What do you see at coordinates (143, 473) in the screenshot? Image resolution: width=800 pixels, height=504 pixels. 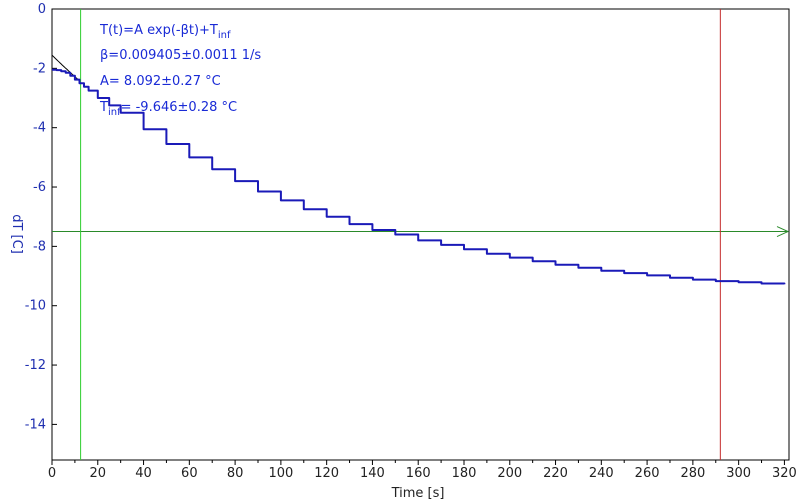 I see `x-tick-label-2: 40` at bounding box center [143, 473].